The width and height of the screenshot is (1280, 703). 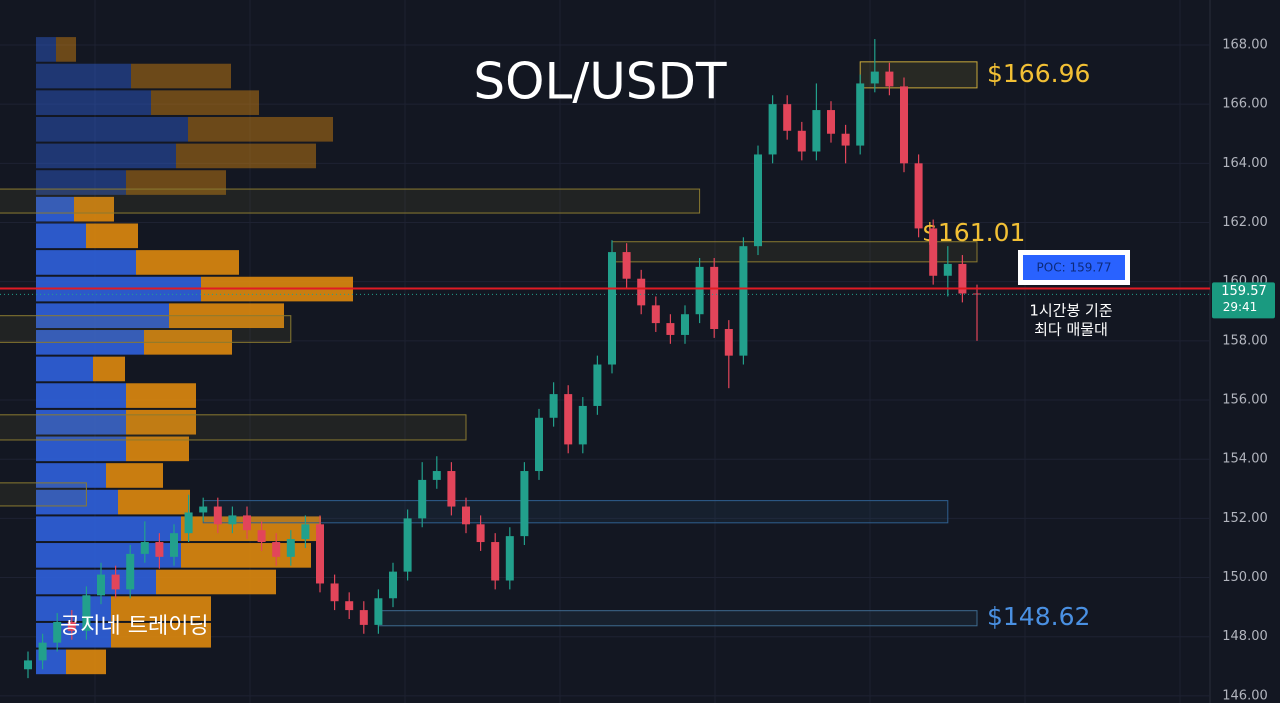 What do you see at coordinates (1245, 695) in the screenshot?
I see `y-tick-label: 146.00` at bounding box center [1245, 695].